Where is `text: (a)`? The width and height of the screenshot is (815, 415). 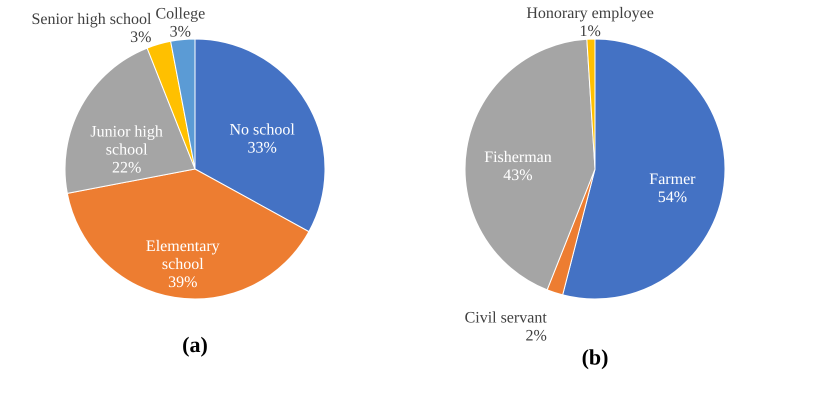
text: (a) is located at coordinates (195, 345).